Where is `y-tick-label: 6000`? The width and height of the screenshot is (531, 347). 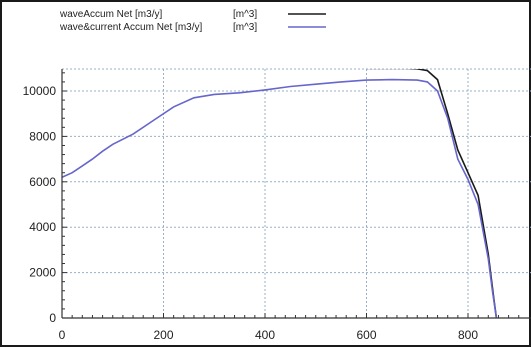 y-tick-label: 6000 is located at coordinates (42, 182).